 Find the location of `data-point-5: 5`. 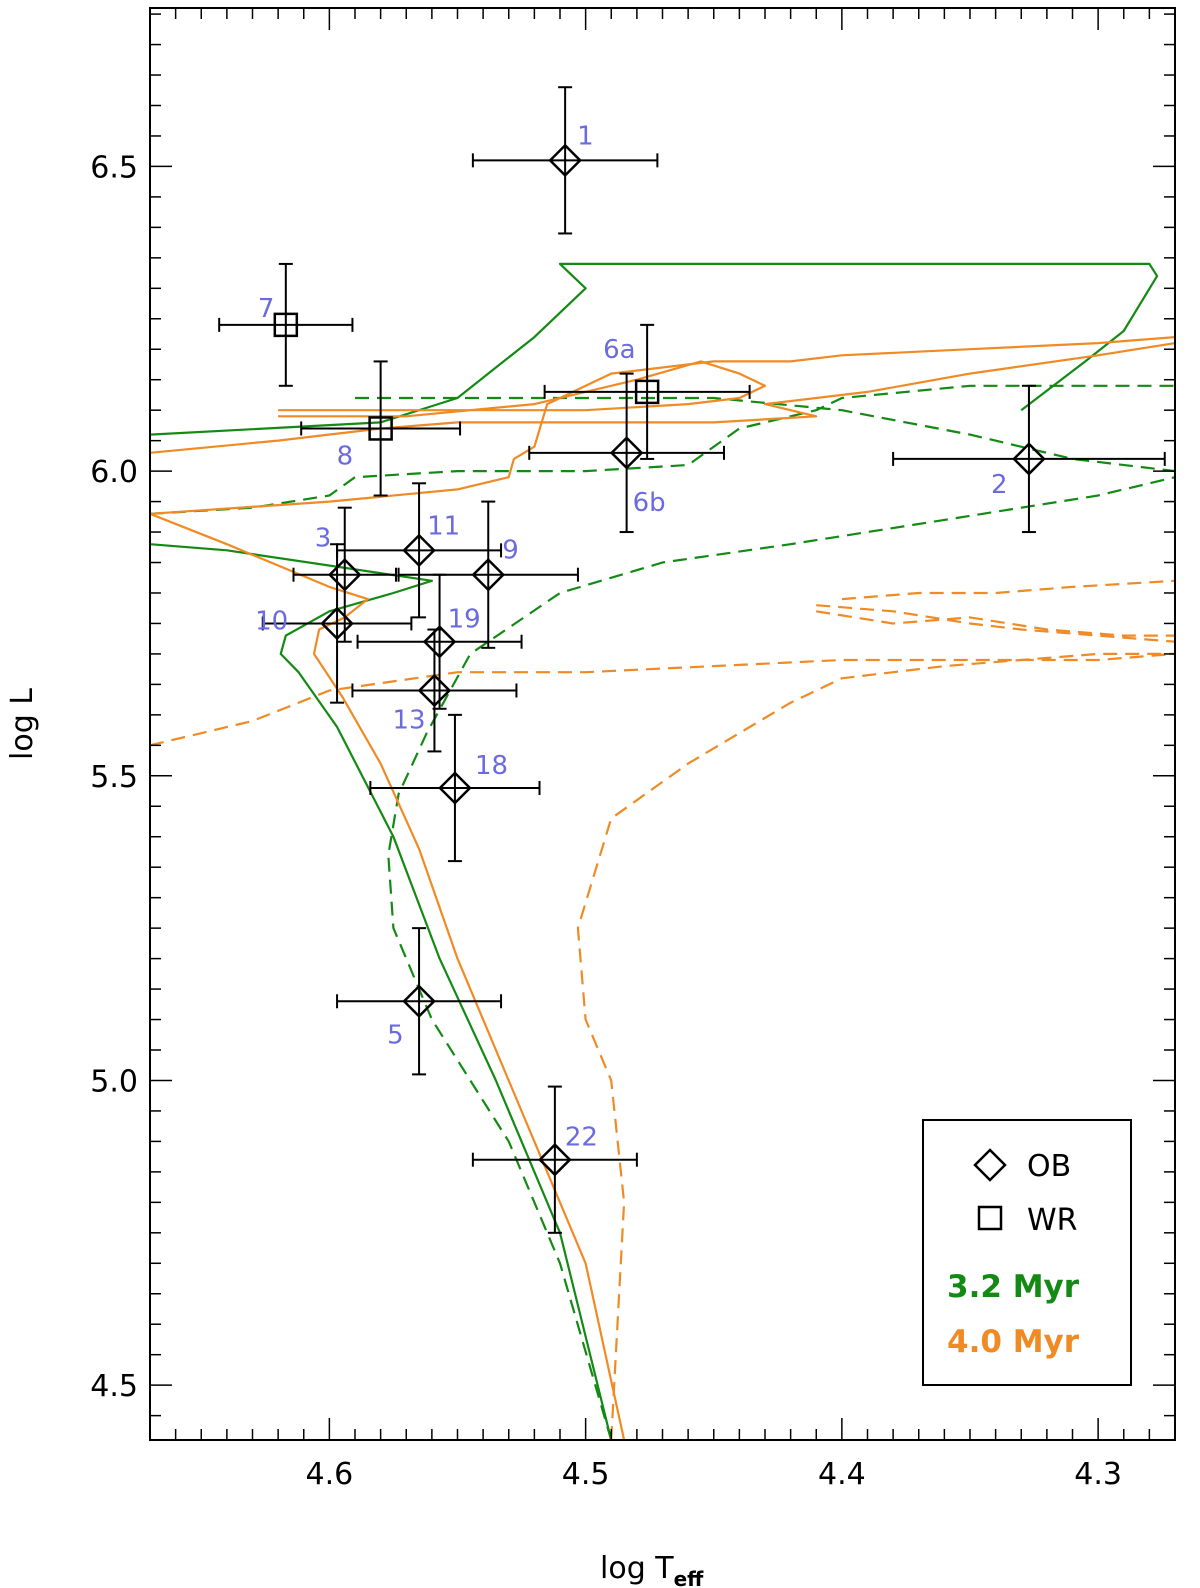

data-point-5: 5 is located at coordinates (419, 1001).